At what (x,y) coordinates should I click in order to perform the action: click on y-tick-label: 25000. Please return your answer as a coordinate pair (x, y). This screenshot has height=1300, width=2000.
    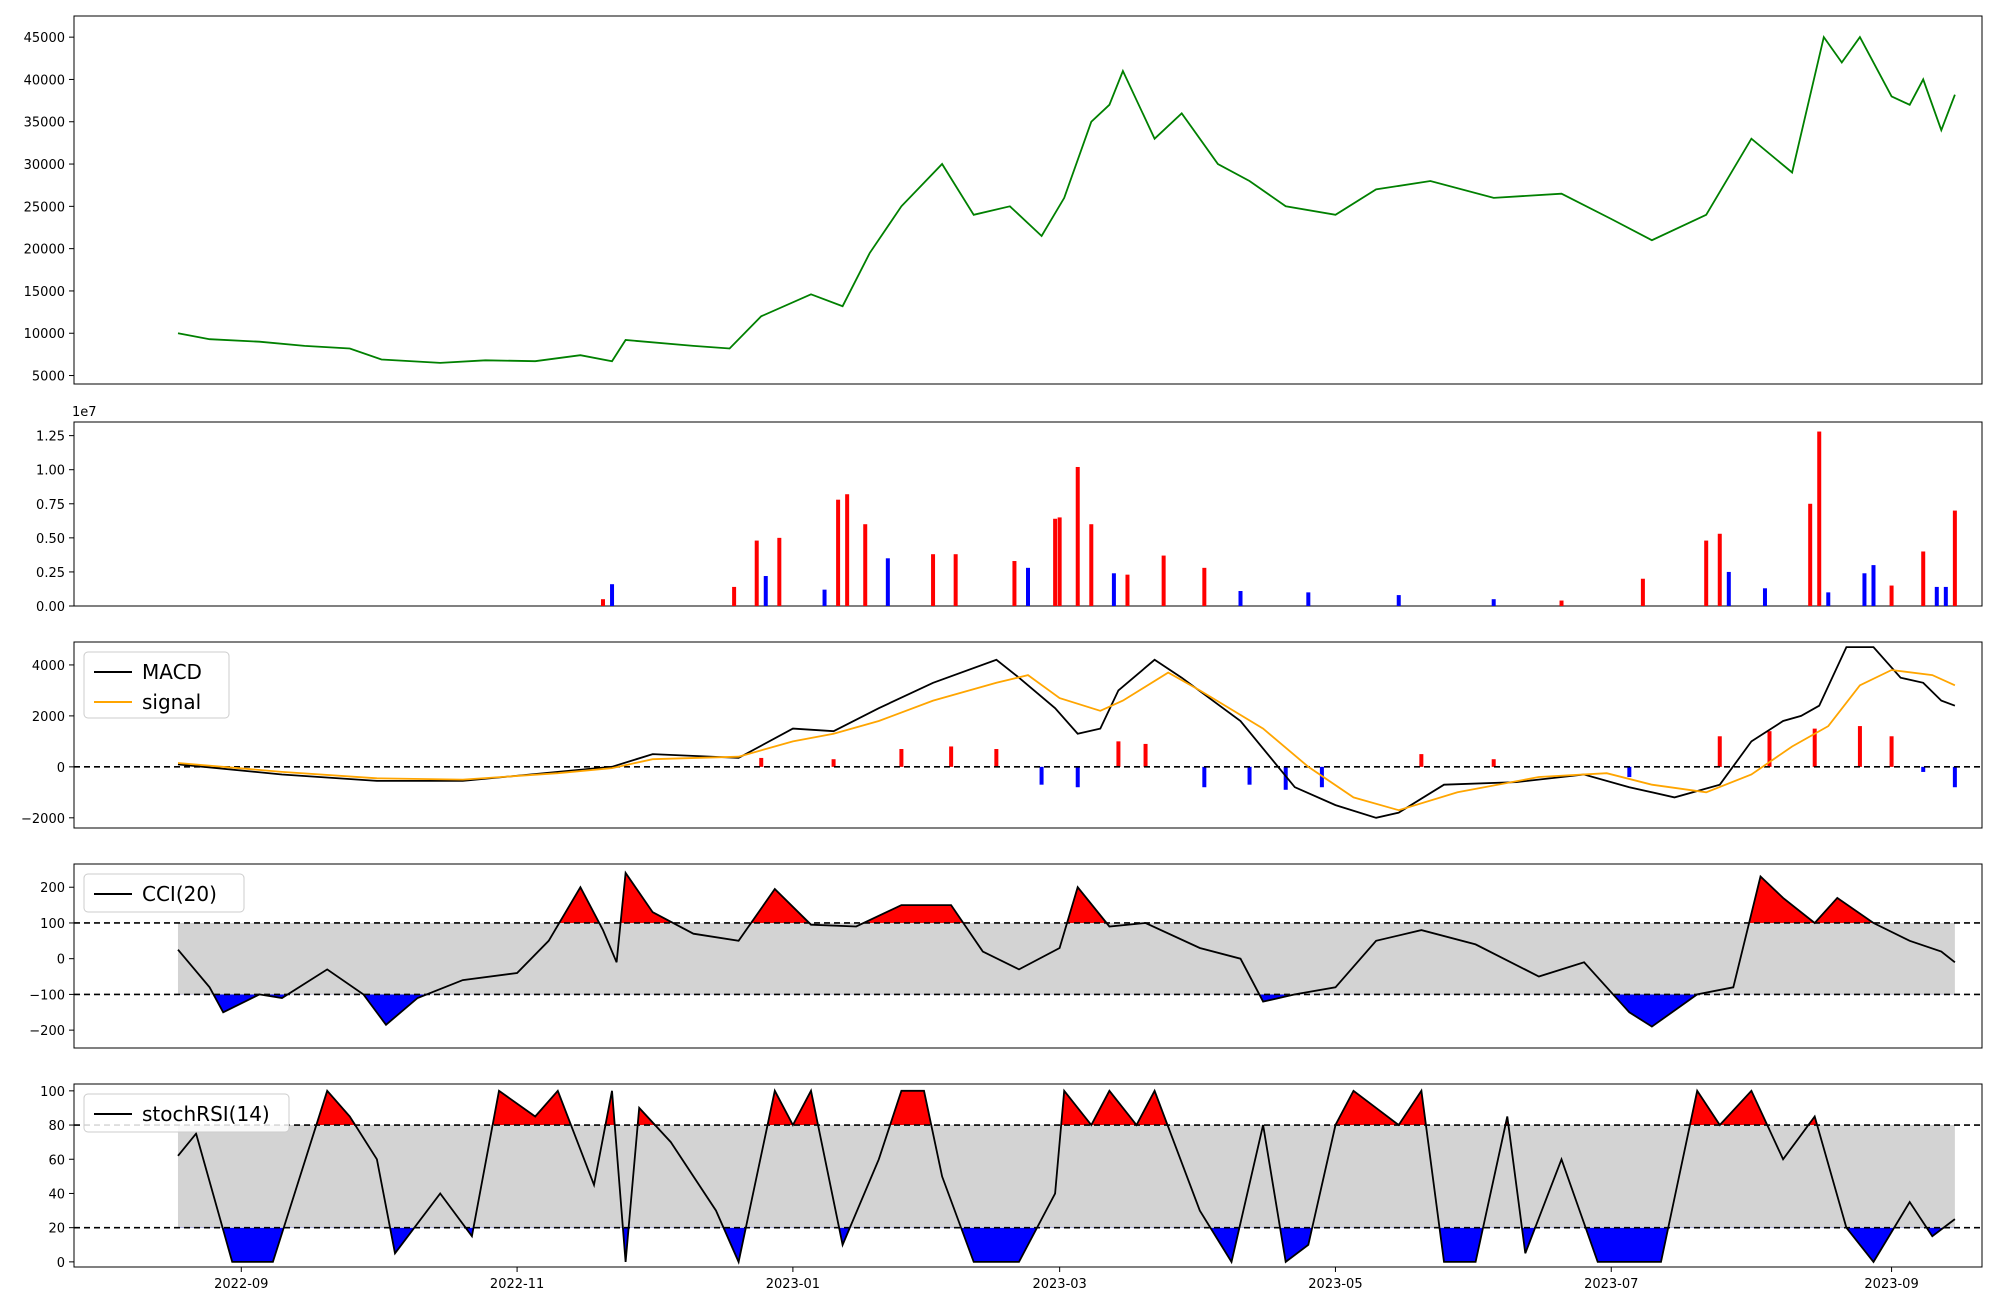
    Looking at the image, I should click on (44, 207).